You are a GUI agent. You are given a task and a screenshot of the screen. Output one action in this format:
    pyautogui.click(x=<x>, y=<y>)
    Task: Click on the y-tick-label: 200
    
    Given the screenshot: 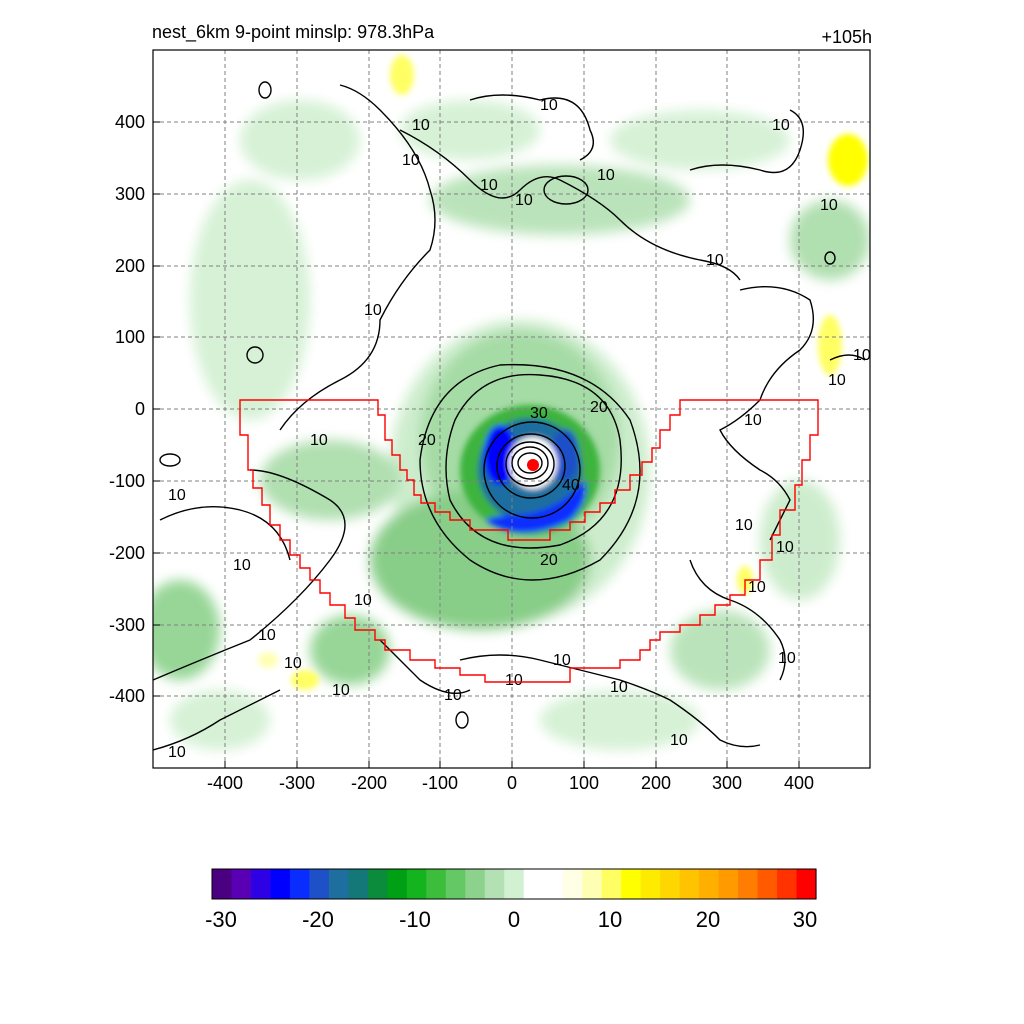 What is the action you would take?
    pyautogui.click(x=130, y=266)
    